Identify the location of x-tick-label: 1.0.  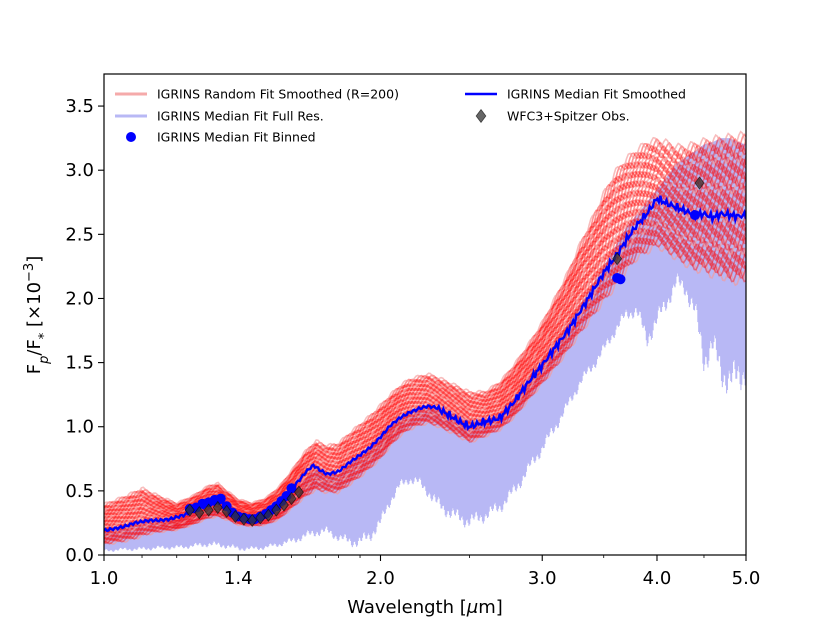
(104, 578).